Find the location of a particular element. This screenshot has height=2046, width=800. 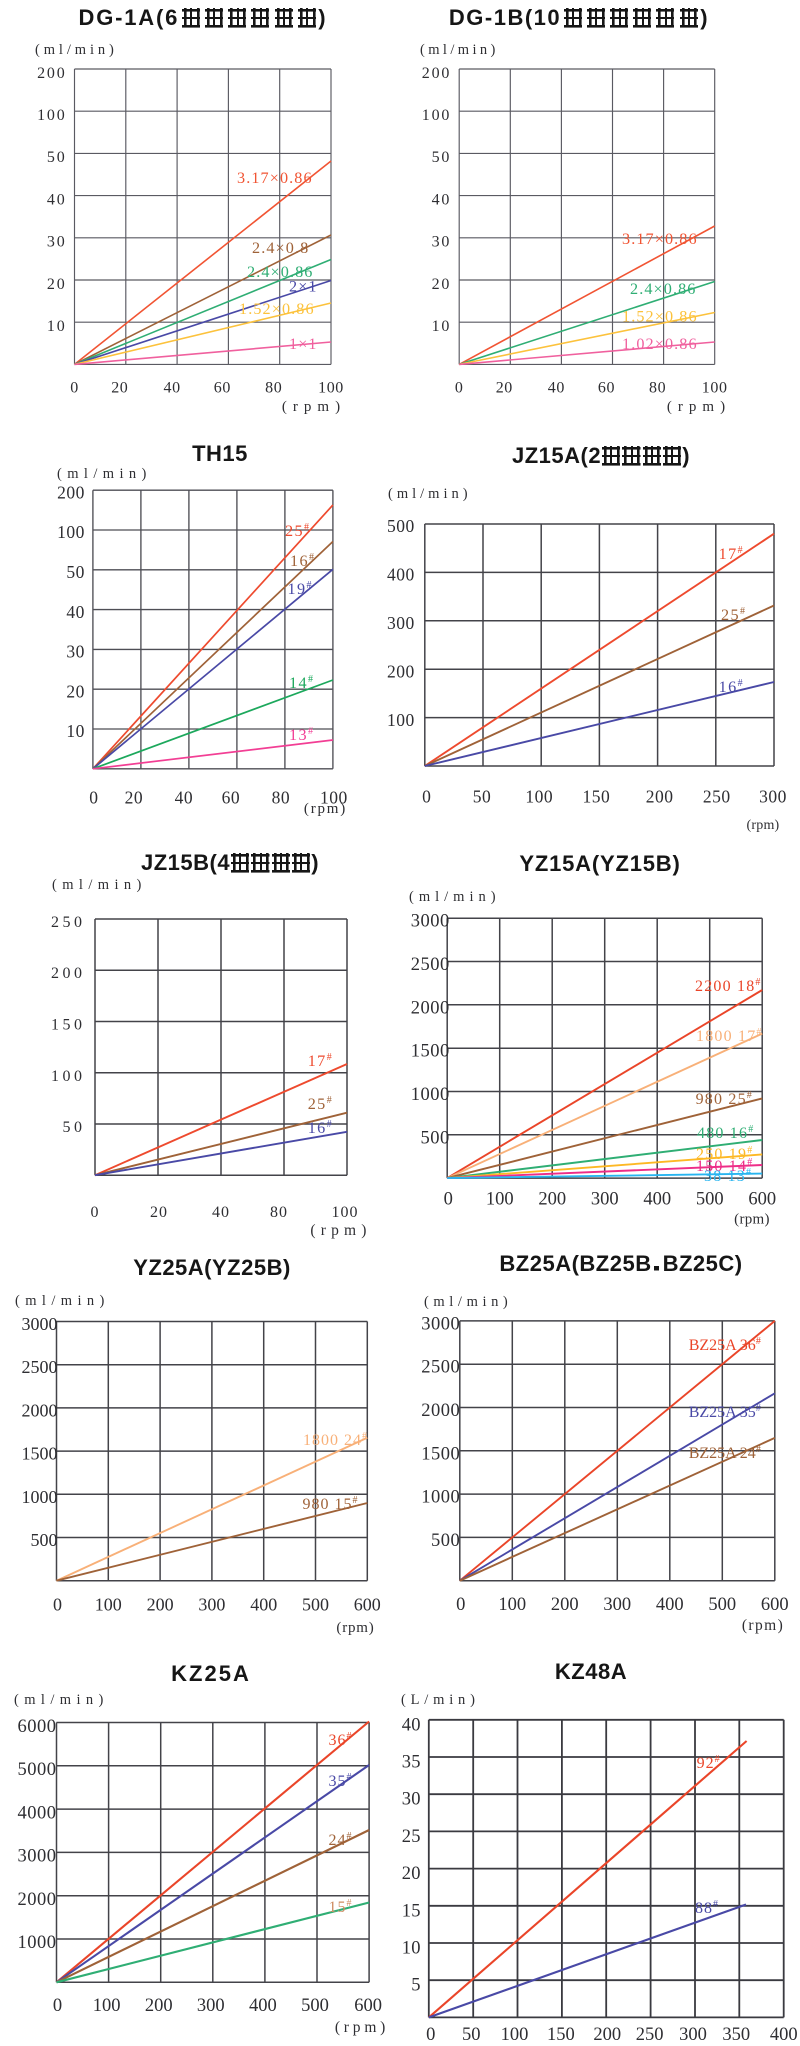

svg-text: 2500 is located at coordinates (40, 1367).